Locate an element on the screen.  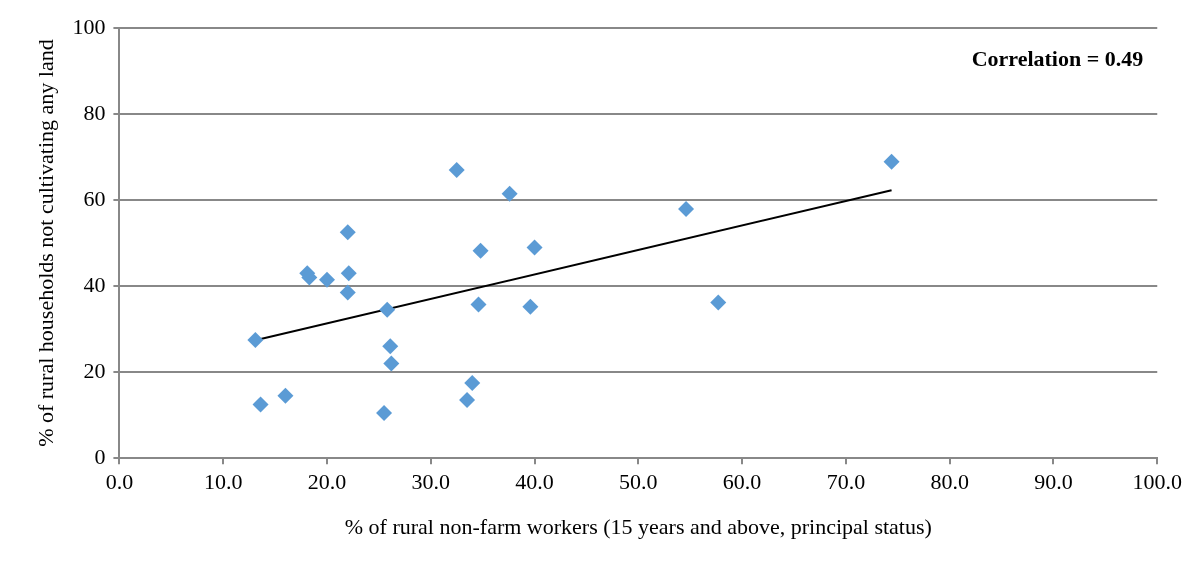
x-tick-label: 10.0 is located at coordinates (223, 482).